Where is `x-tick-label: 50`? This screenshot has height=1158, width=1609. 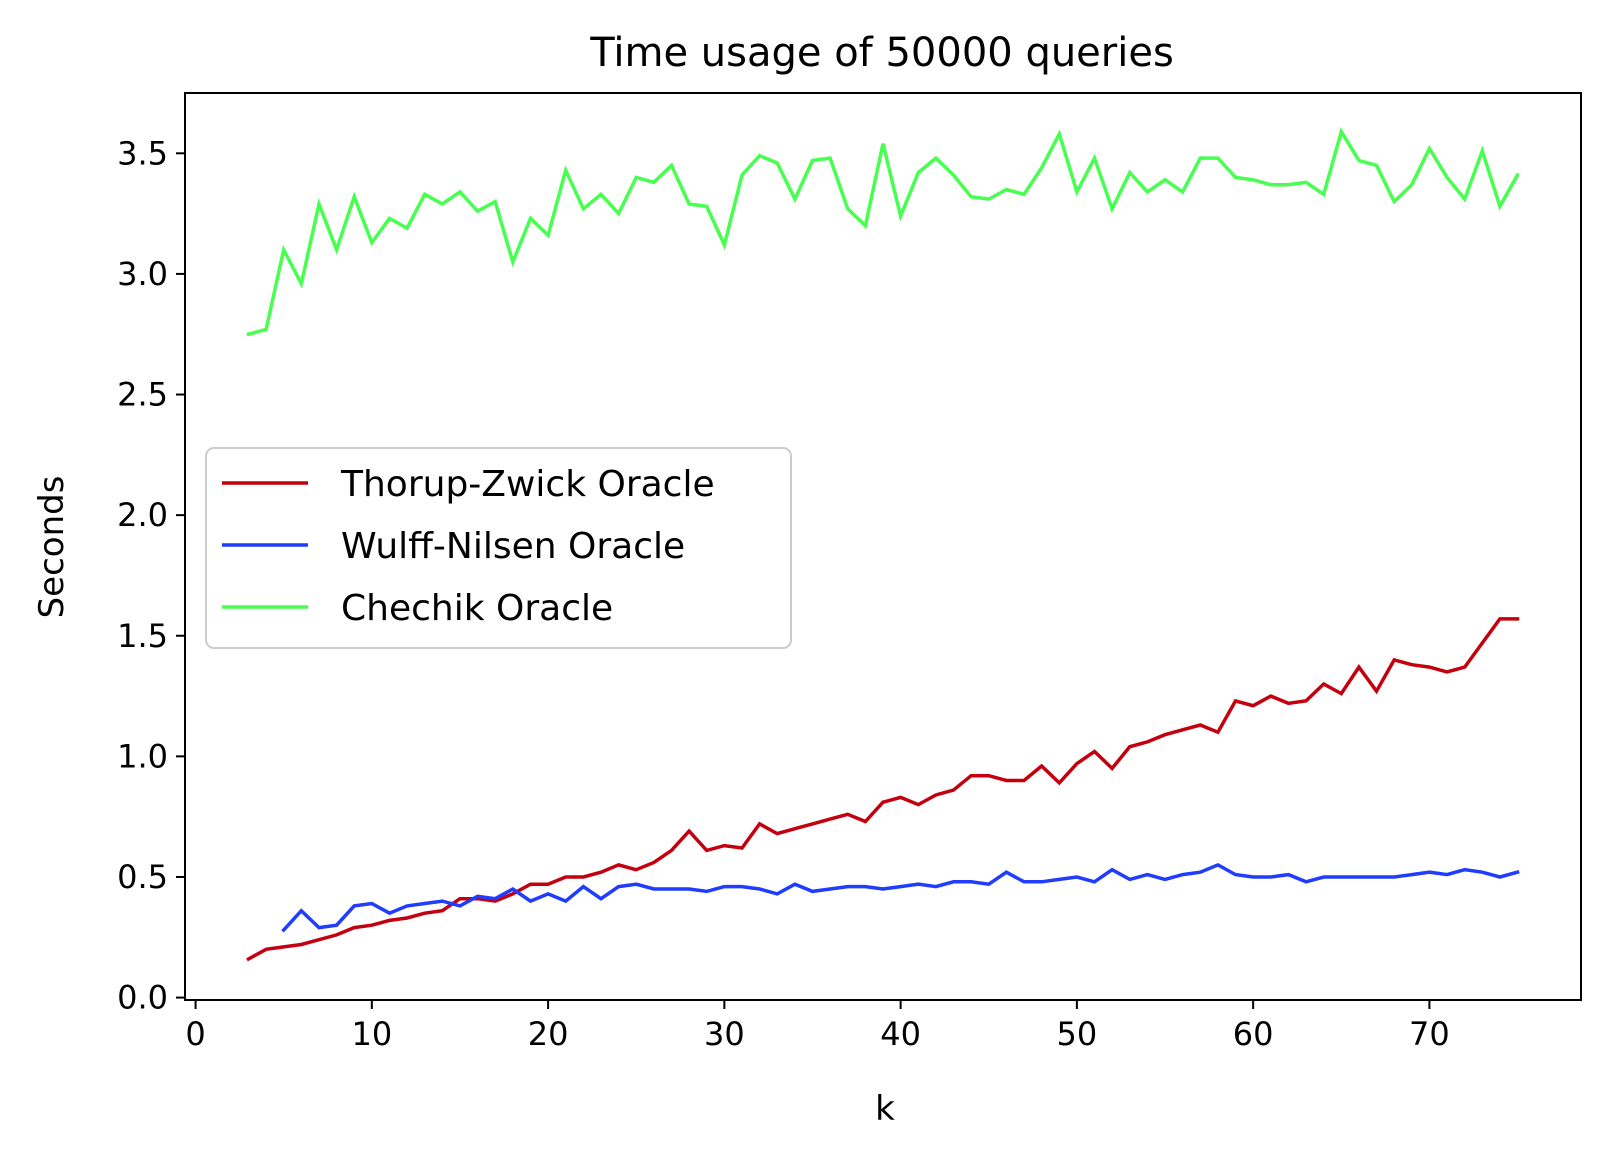
x-tick-label: 50 is located at coordinates (1077, 1034).